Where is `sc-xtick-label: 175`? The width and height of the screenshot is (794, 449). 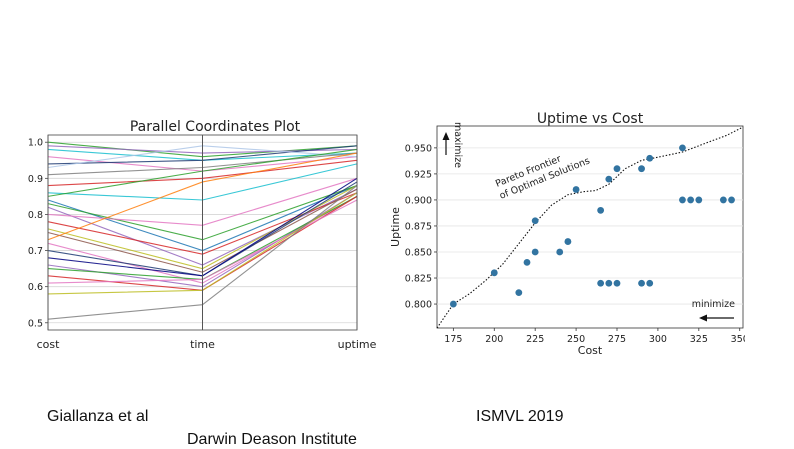 sc-xtick-label: 175 is located at coordinates (453, 339).